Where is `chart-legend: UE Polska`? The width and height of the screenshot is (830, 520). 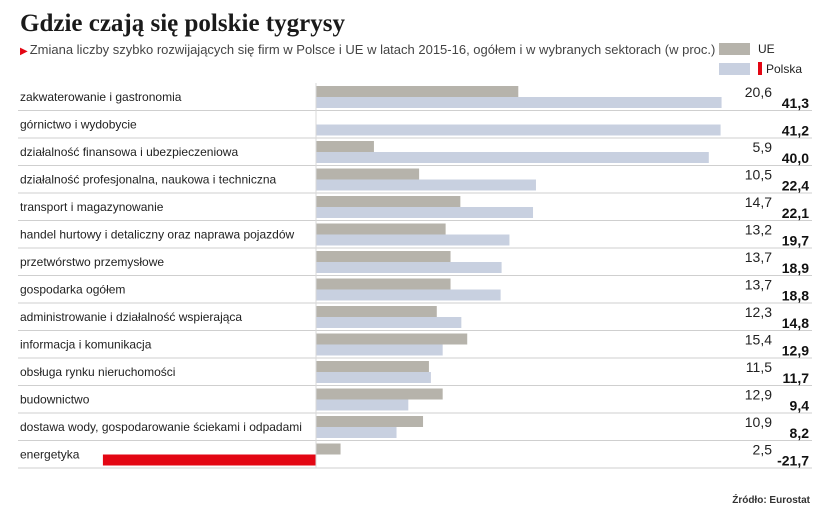
chart-legend: UE Polska is located at coordinates (760, 60).